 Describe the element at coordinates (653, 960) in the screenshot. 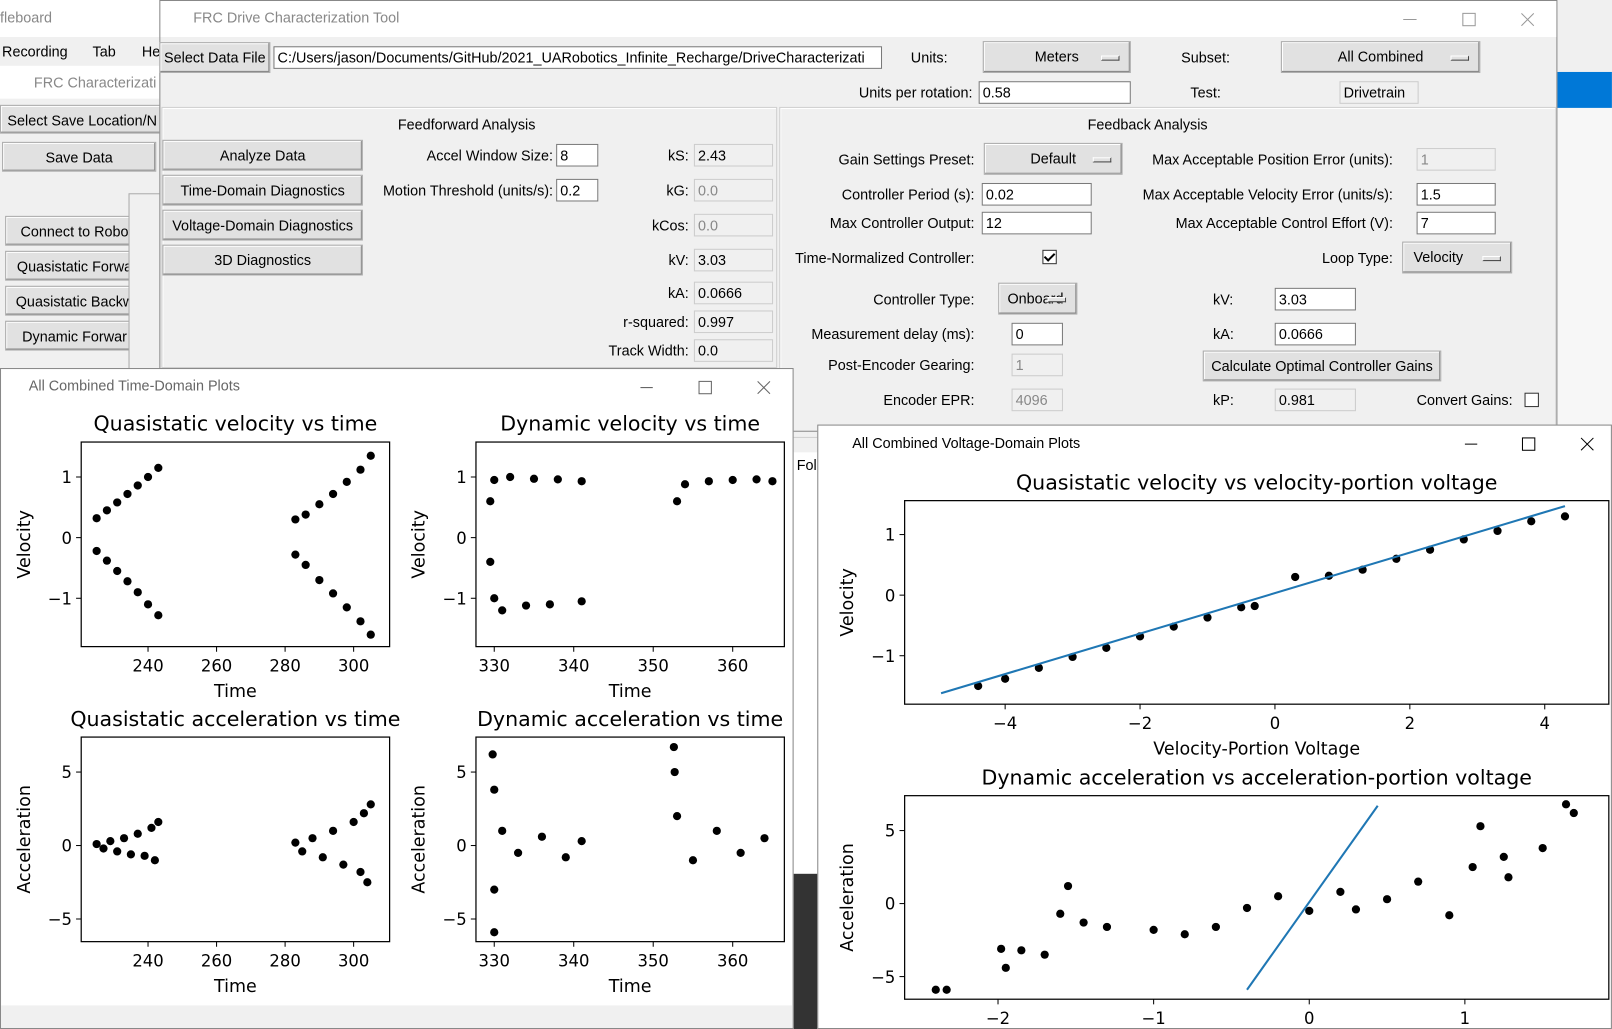

I see `x-tick-label: 350` at that location.